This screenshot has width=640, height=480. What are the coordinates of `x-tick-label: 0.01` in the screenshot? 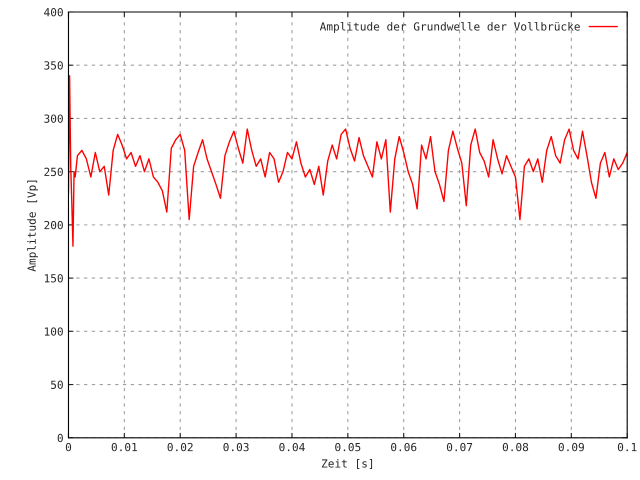 It's located at (124, 447).